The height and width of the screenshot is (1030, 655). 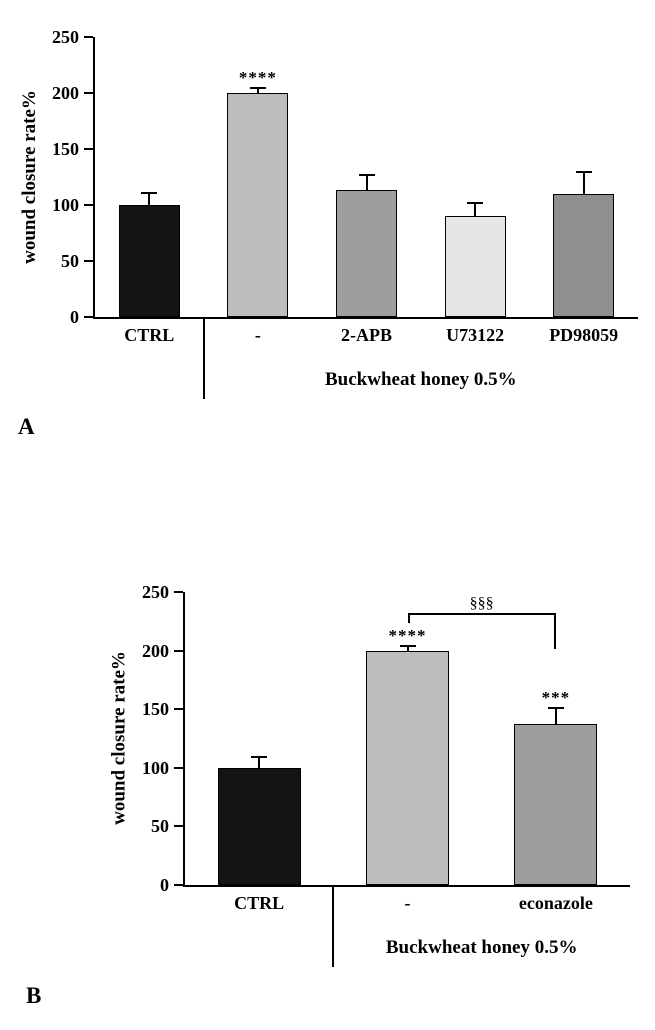 I want to click on x-category-label: 2-APB, so click(x=366, y=335).